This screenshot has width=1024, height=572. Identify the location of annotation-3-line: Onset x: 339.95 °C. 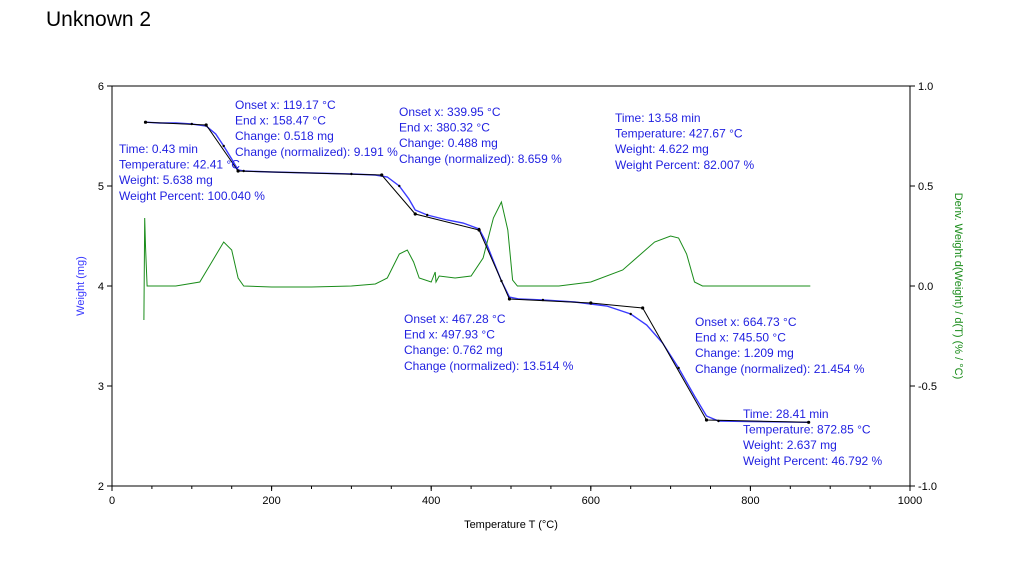
(450, 112).